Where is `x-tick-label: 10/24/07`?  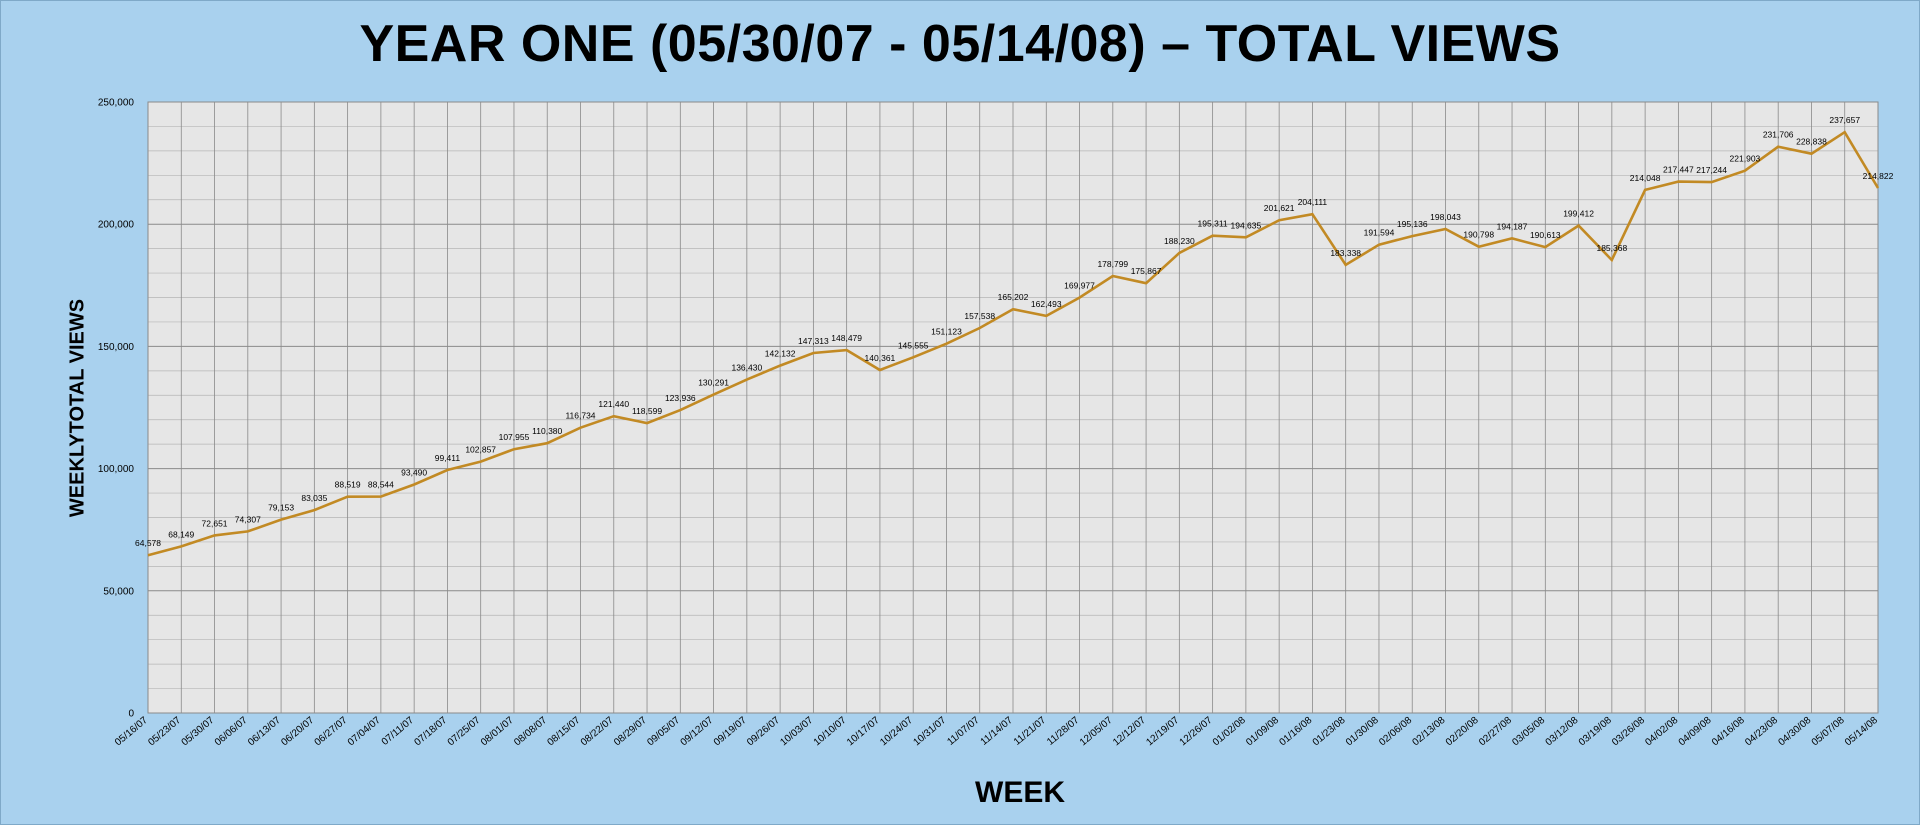
x-tick-label: 10/24/07 is located at coordinates (896, 732).